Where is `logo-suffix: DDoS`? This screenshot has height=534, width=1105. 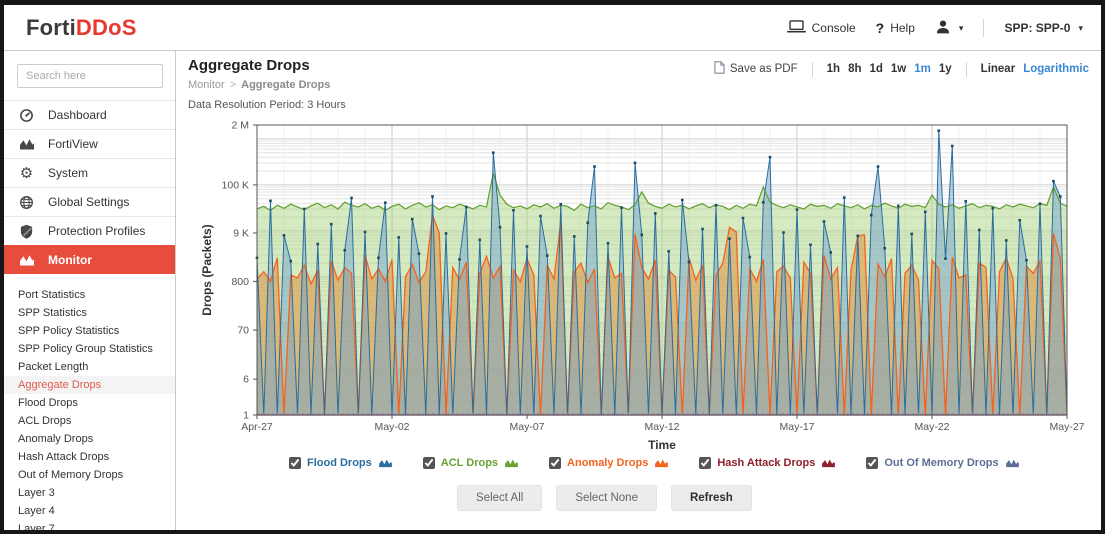
logo-suffix: DDoS is located at coordinates (106, 27).